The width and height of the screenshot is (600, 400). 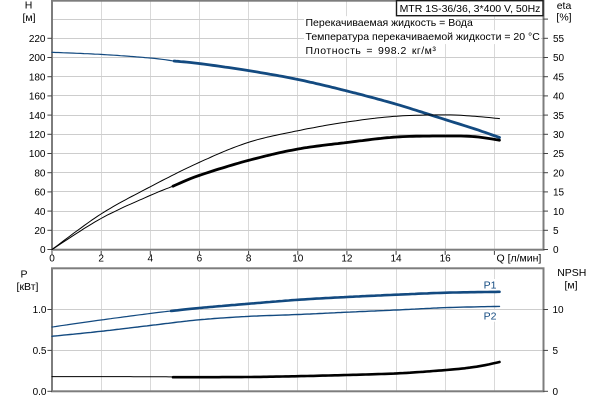 What do you see at coordinates (151, 259) in the screenshot?
I see `svg-text: 4` at bounding box center [151, 259].